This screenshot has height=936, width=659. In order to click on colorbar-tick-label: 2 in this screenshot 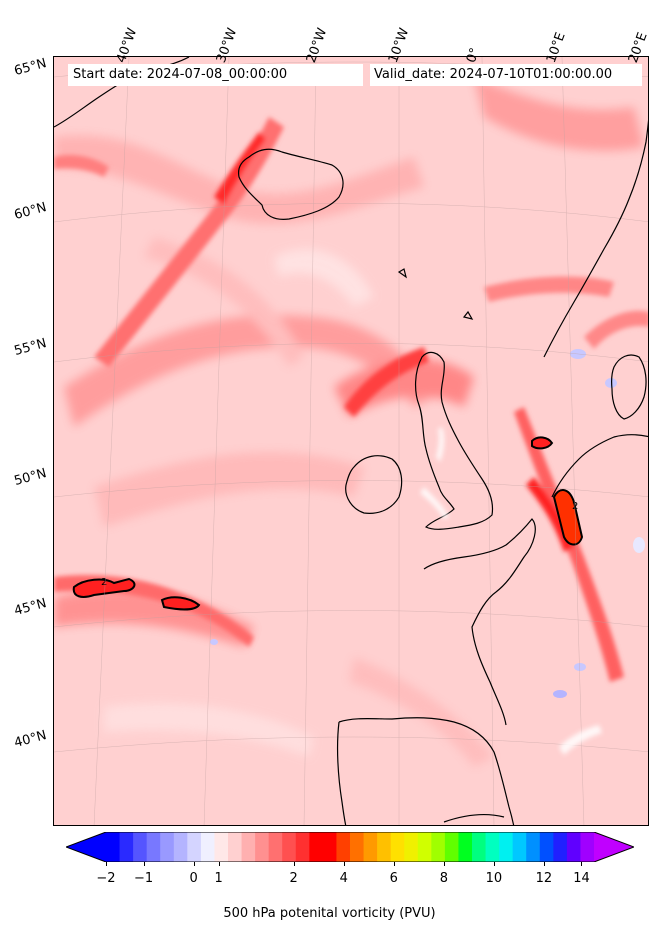, I will do `click(293, 878)`.